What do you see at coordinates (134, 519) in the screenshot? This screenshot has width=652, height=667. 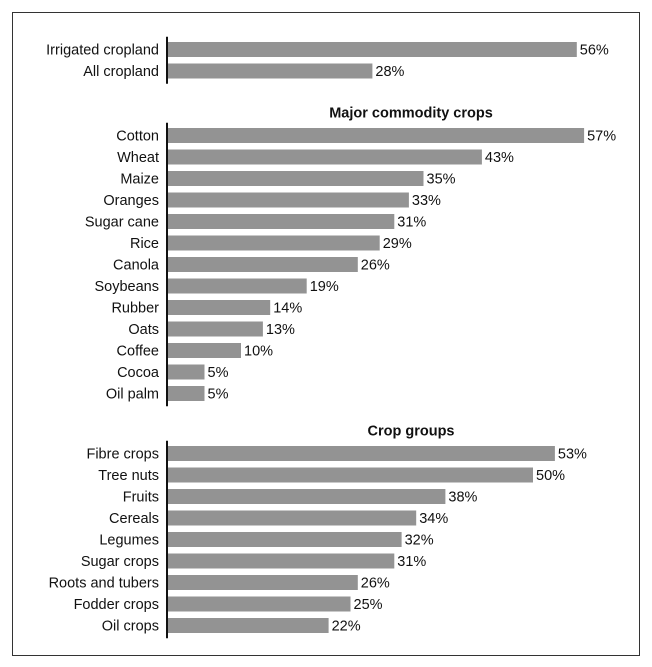 I see `category-label: Cereals` at bounding box center [134, 519].